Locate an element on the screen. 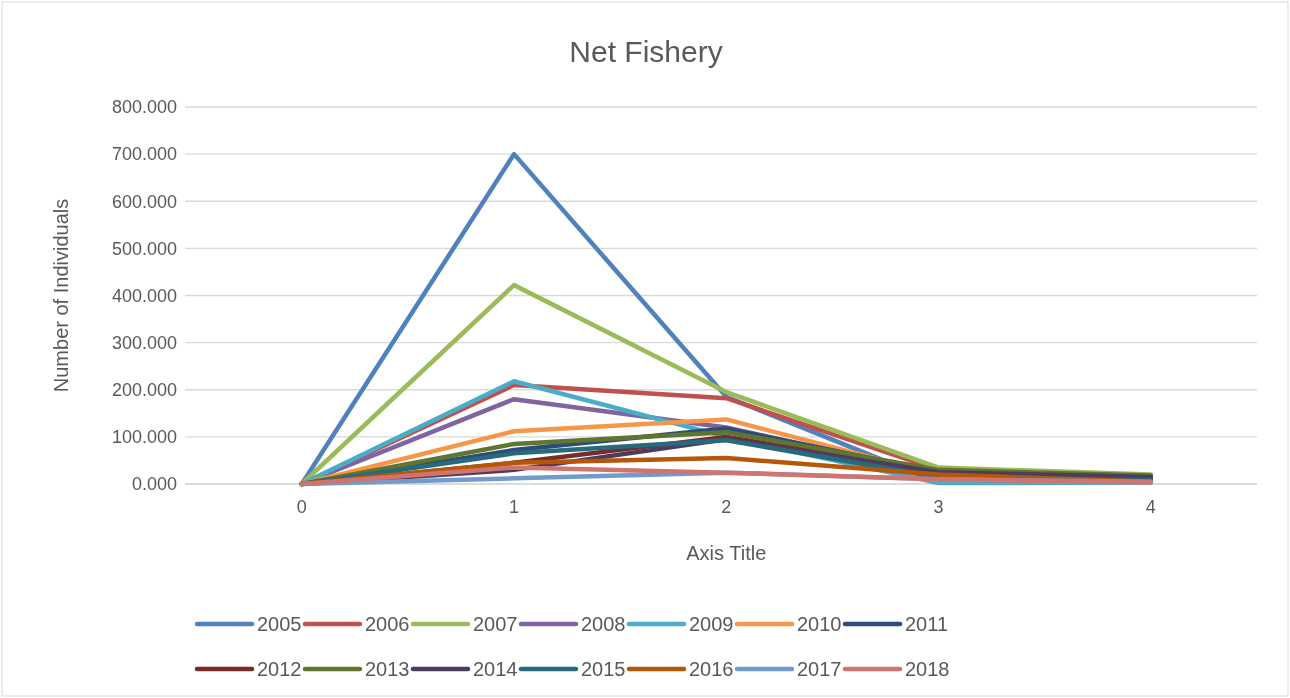  y-tick-label: 200.000 is located at coordinates (144, 390).